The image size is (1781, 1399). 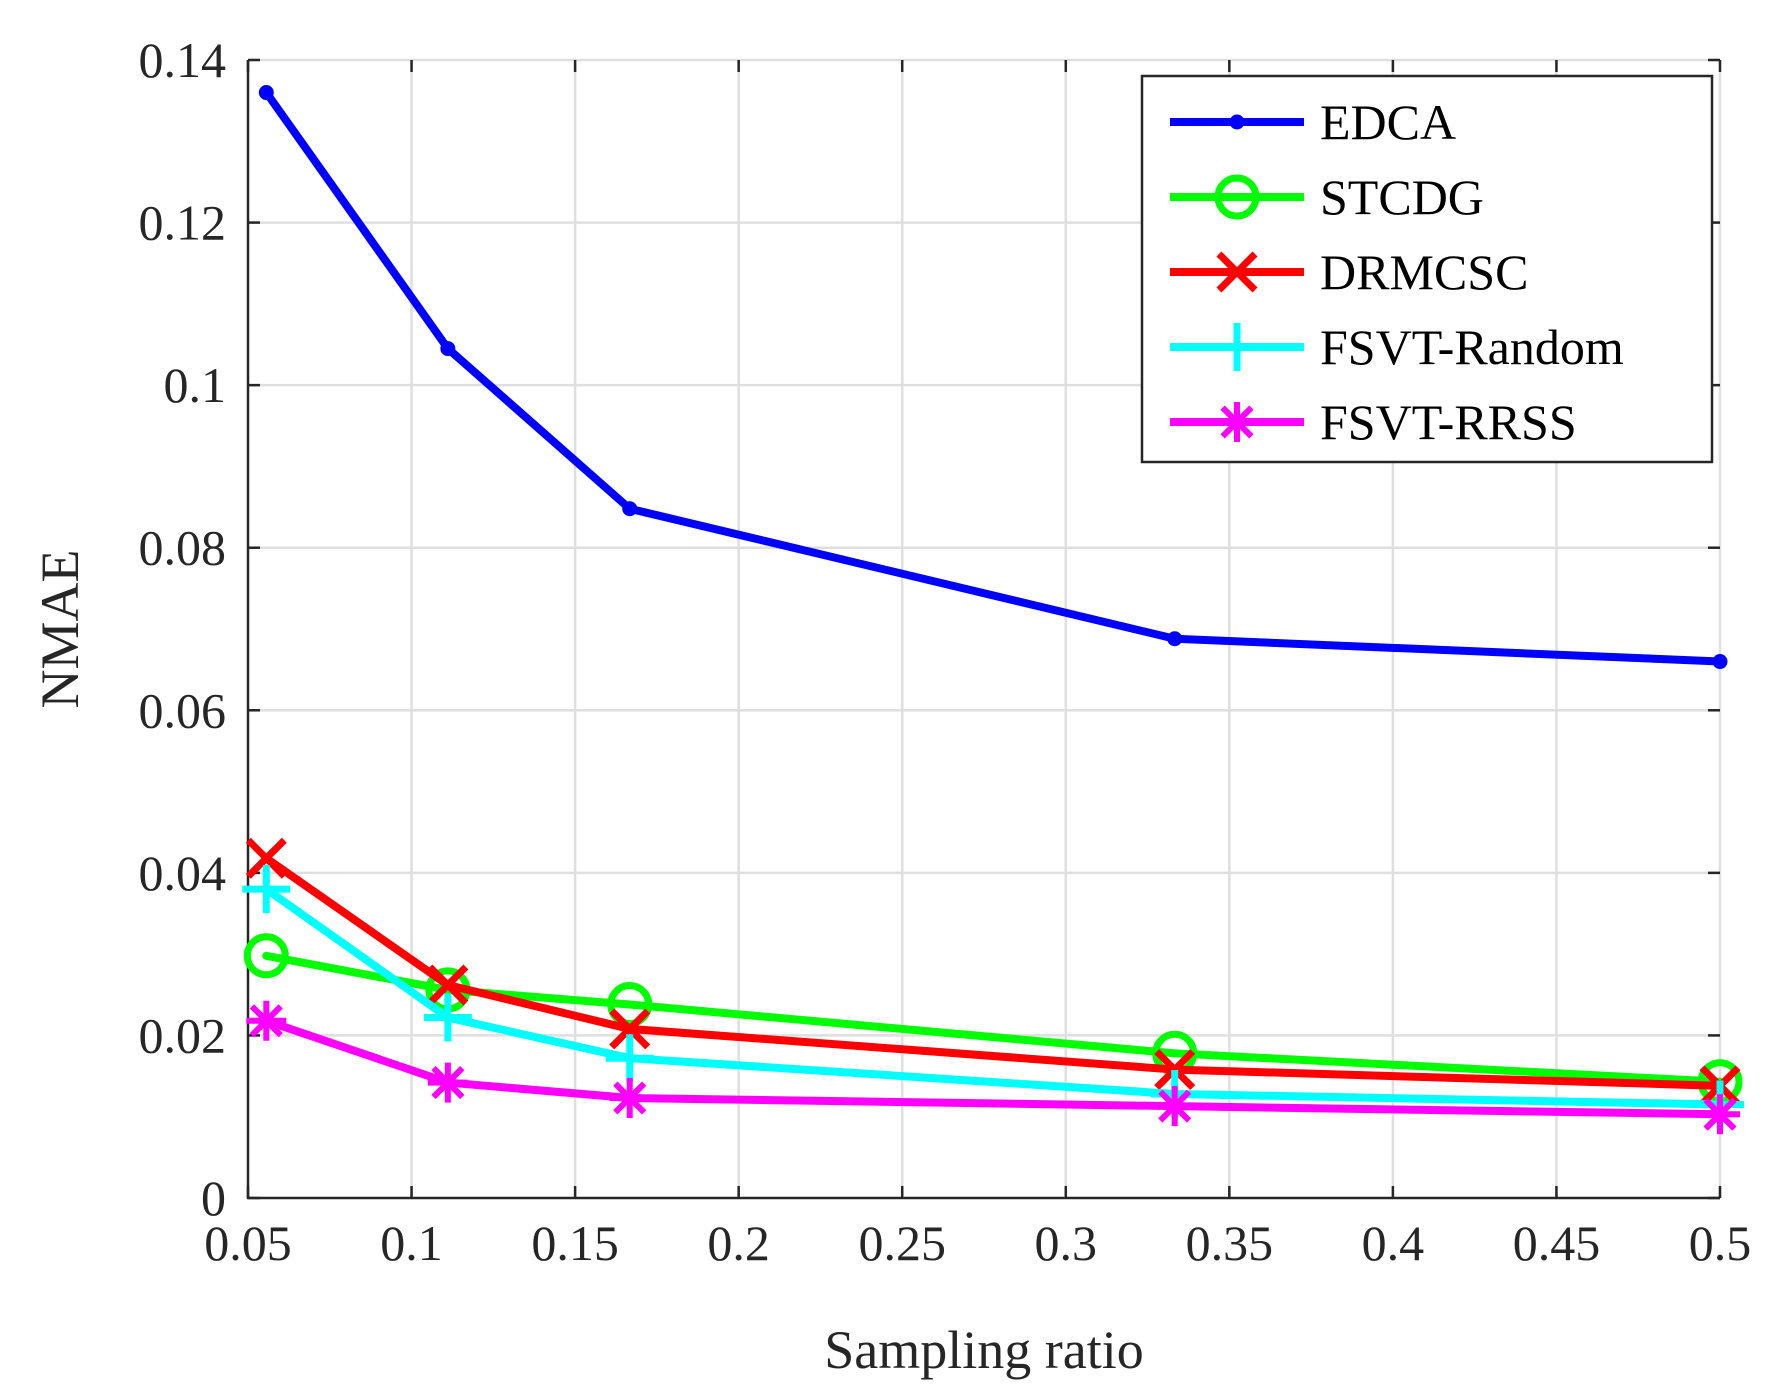 I want to click on legend-label-drmcsc: DRMCSC, so click(x=1424, y=272).